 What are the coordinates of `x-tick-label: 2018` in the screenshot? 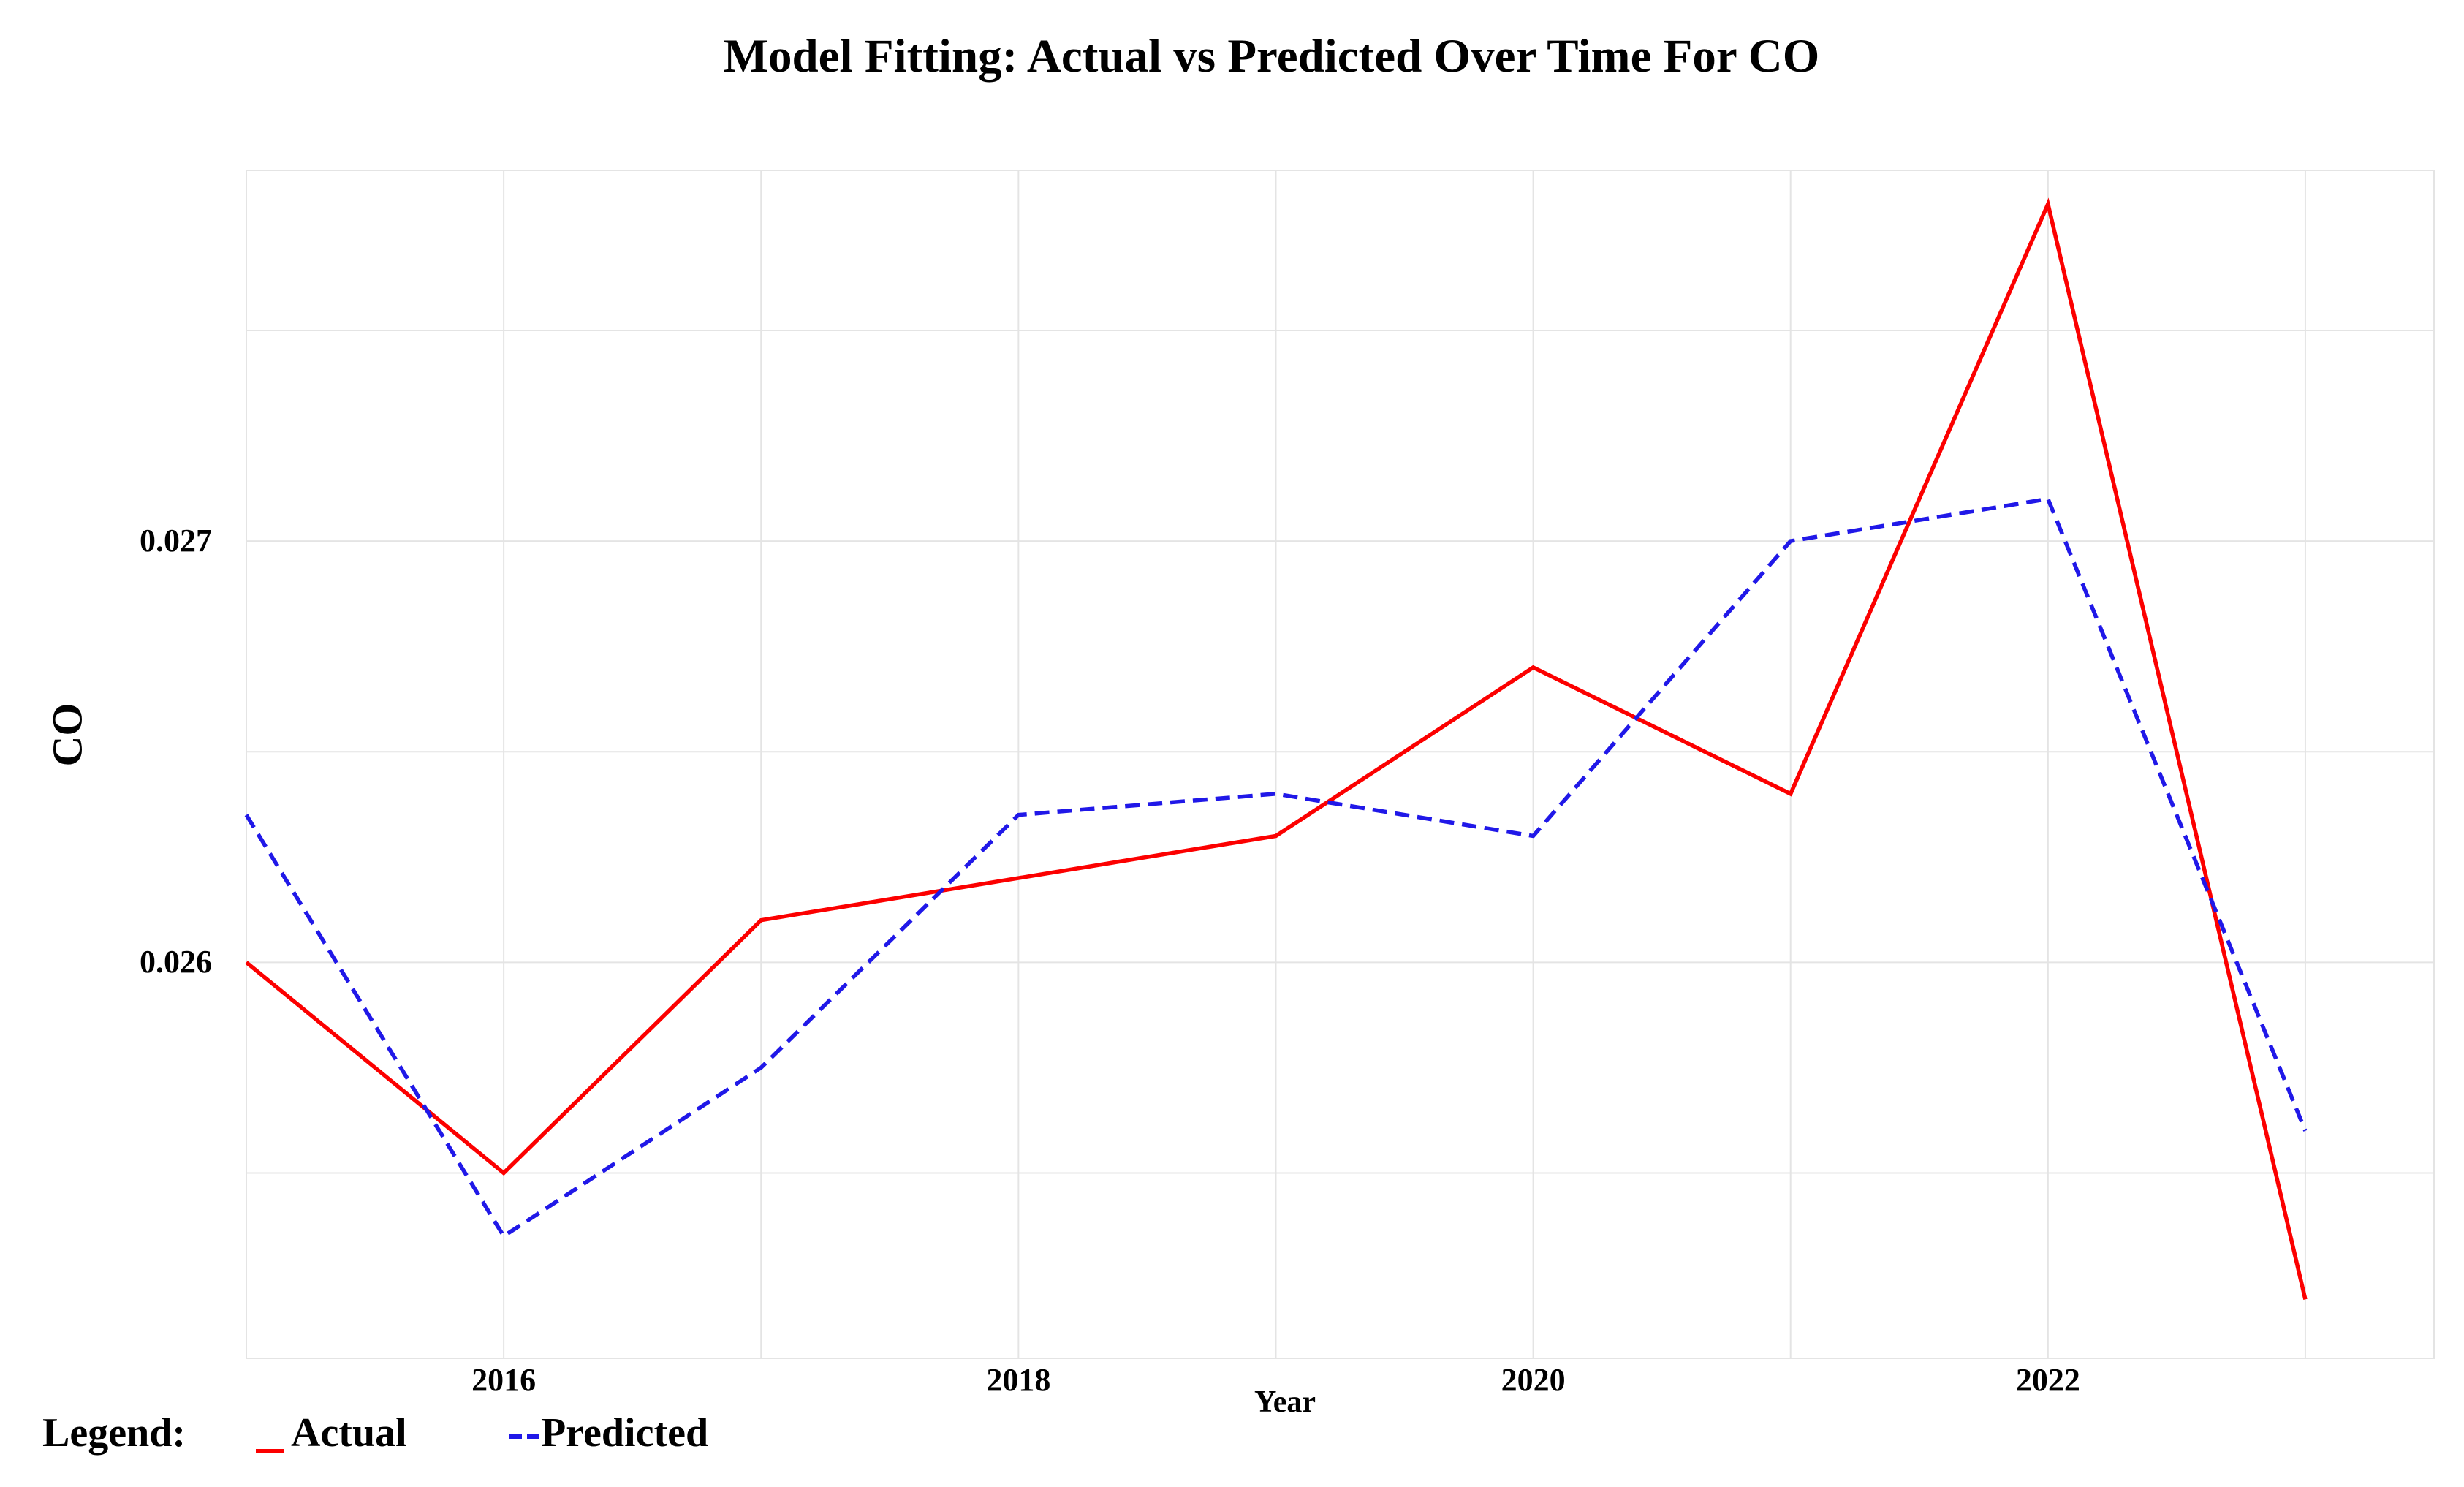 It's located at (1018, 1380).